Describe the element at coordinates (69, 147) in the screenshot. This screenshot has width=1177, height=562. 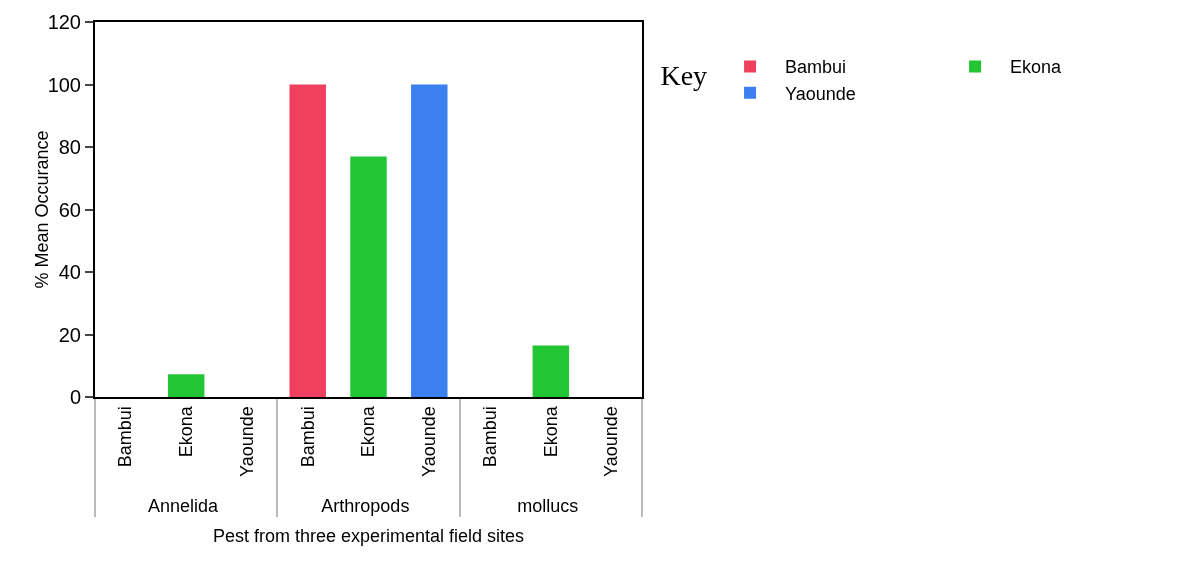
I see `y-tick-label: 80` at that location.